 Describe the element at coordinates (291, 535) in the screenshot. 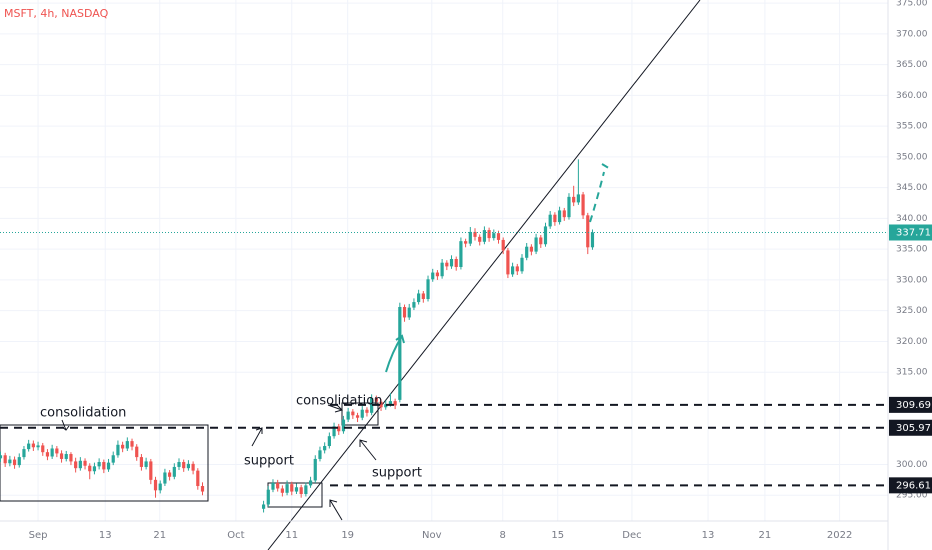

I see `x-tick-label: 11` at that location.